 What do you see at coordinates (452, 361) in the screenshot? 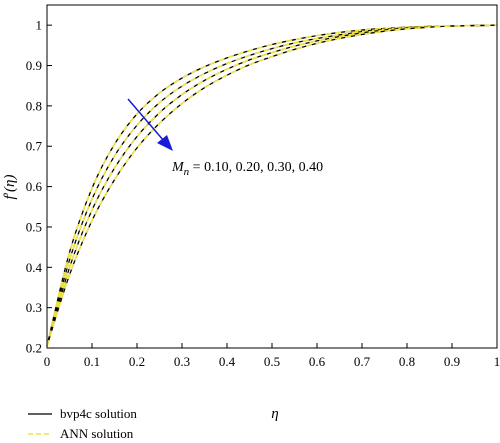
I see `x-tick-label: 0.9` at bounding box center [452, 361].